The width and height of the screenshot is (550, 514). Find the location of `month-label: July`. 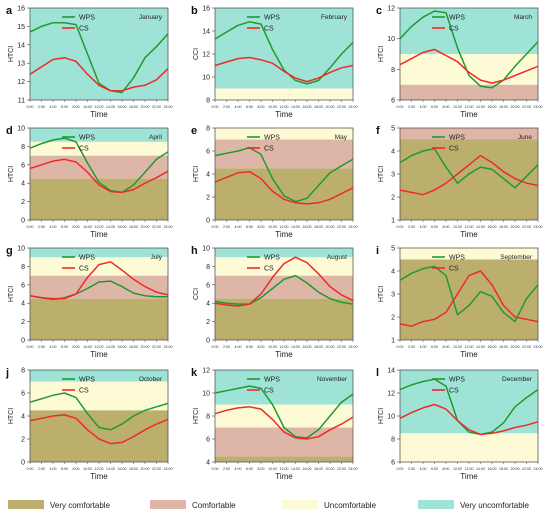

month-label: July is located at coordinates (156, 257).